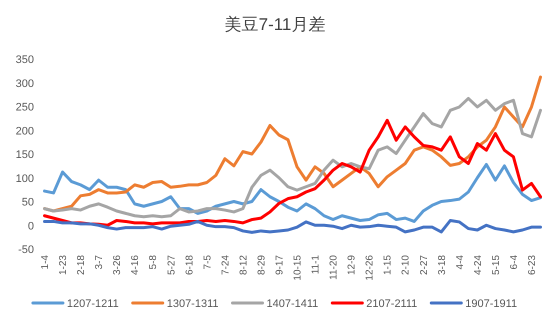  I want to click on x-tick-label: 12-9, so click(352, 265).